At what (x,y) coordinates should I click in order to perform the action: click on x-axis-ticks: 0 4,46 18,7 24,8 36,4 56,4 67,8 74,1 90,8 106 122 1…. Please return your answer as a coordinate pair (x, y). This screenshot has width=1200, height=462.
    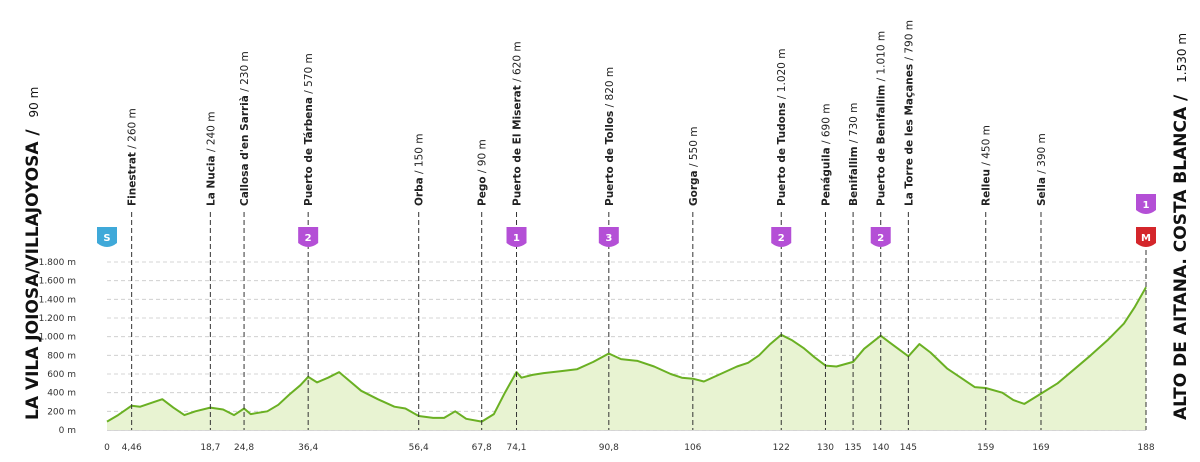
    Looking at the image, I should click on (629, 448).